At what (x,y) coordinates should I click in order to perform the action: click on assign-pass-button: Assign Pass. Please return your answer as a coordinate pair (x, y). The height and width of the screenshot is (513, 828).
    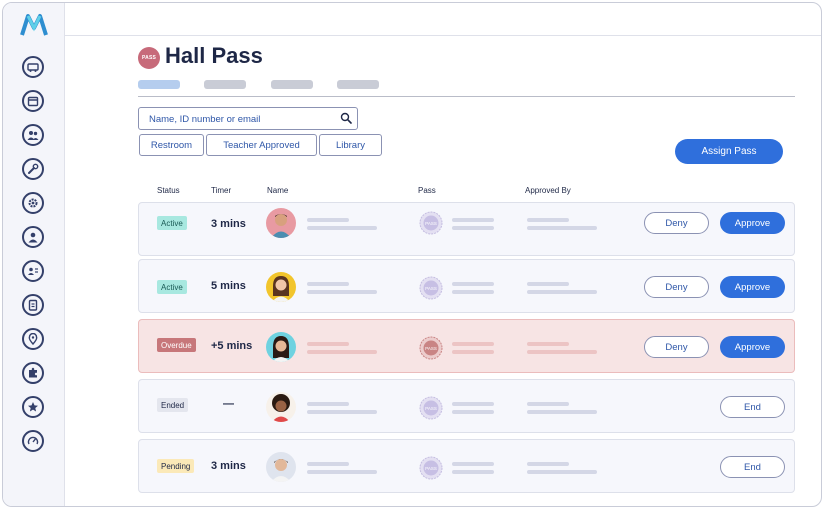
    Looking at the image, I should click on (729, 151).